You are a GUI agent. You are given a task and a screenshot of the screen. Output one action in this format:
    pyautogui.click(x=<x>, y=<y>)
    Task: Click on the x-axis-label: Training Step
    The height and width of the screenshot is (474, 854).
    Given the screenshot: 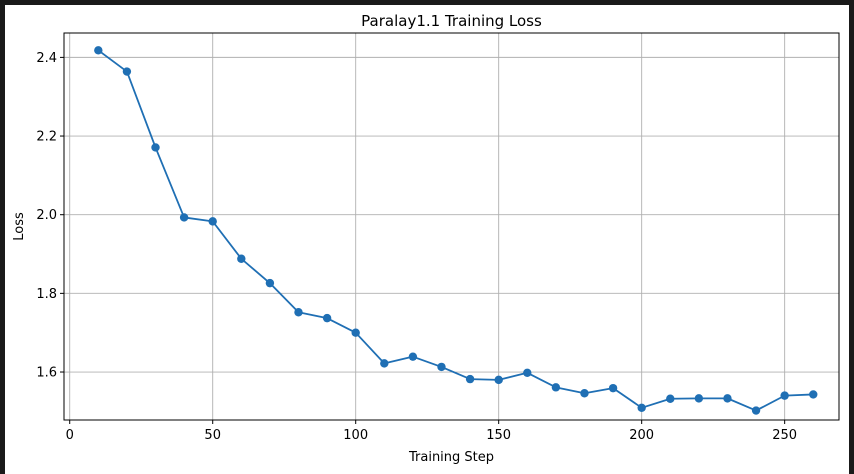 What is the action you would take?
    pyautogui.click(x=451, y=457)
    